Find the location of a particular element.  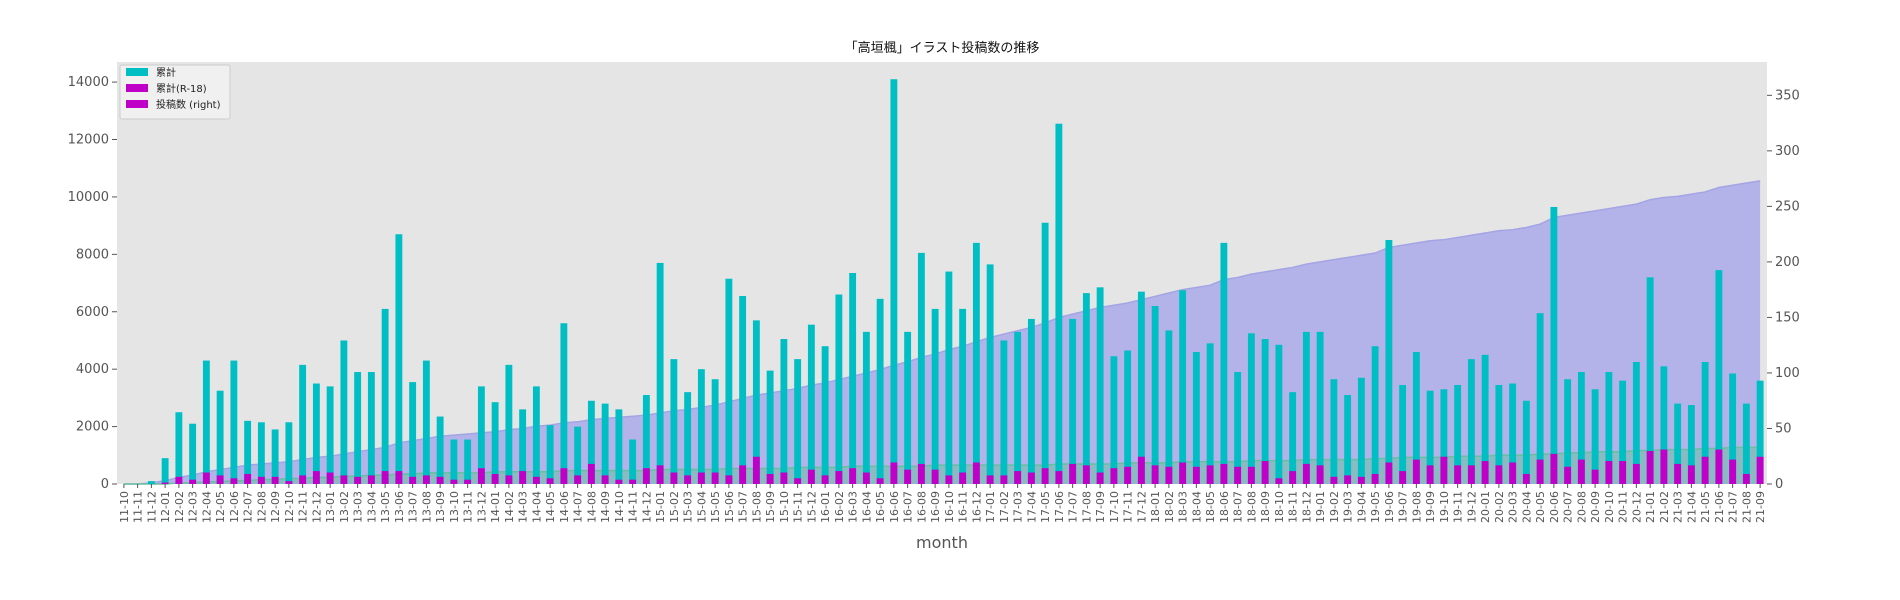

y-tick-label: 4000 is located at coordinates (92, 369).